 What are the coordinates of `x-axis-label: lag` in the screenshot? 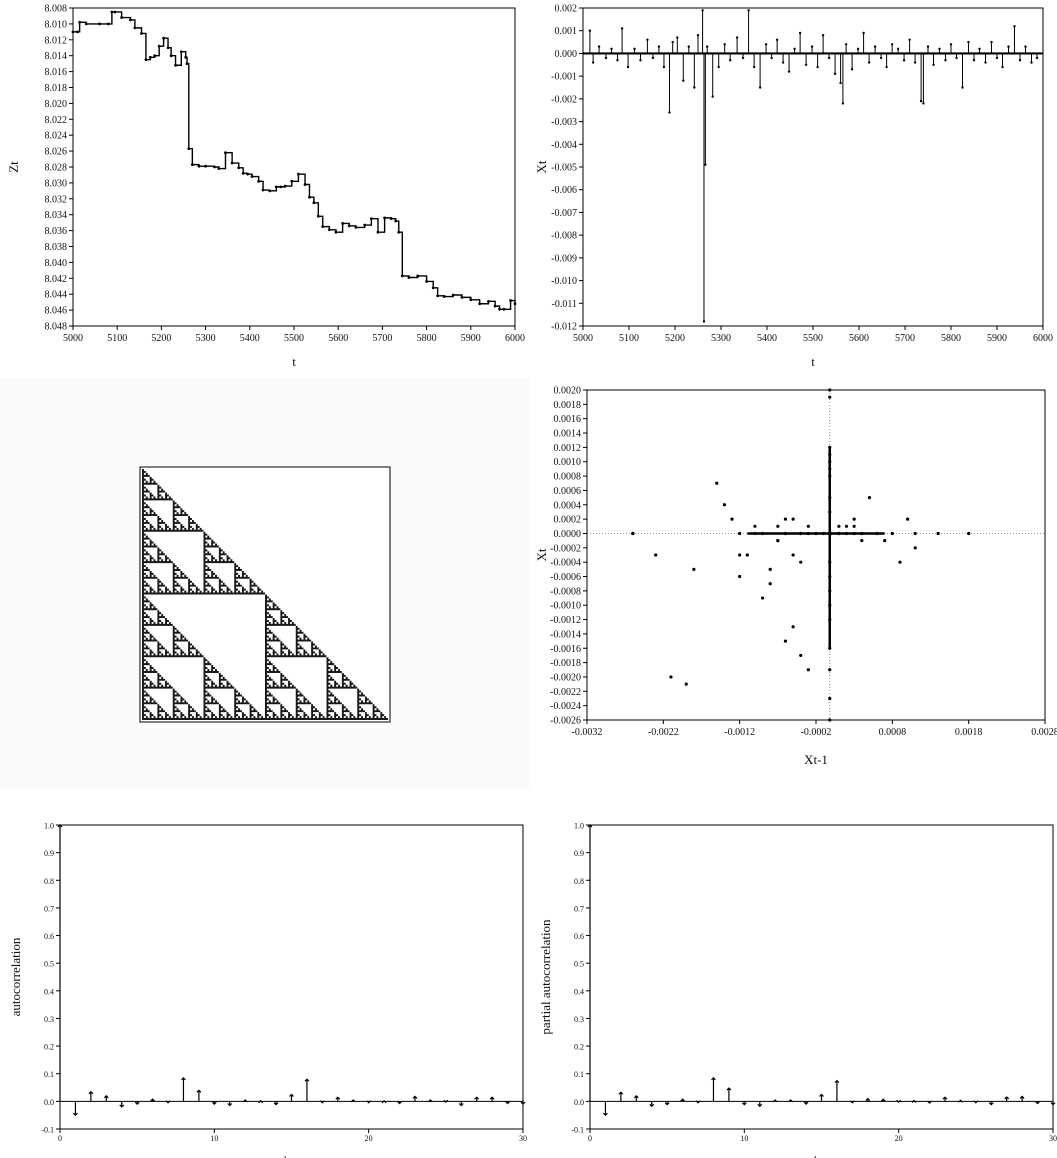 It's located at (822, 1155).